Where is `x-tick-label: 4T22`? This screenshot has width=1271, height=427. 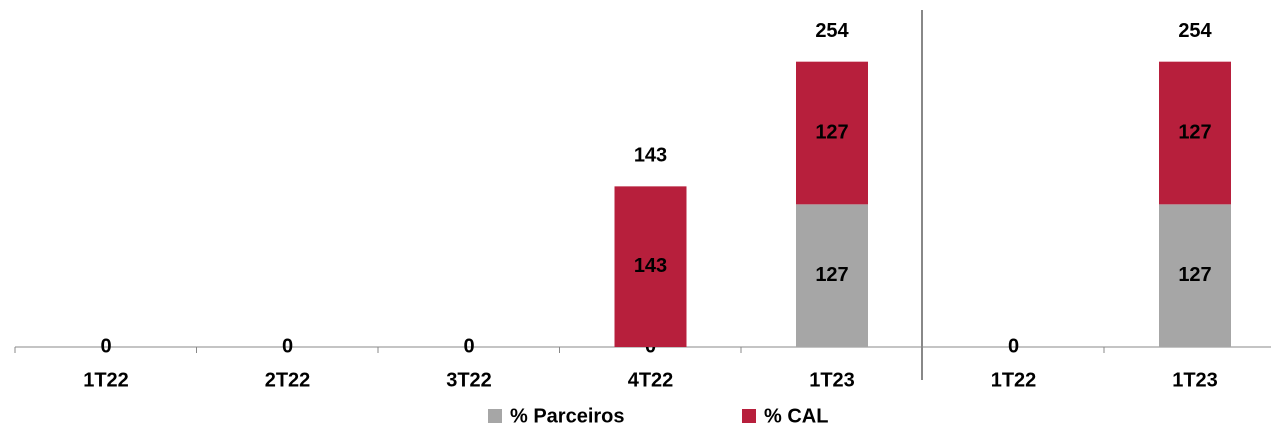 x-tick-label: 4T22 is located at coordinates (651, 380).